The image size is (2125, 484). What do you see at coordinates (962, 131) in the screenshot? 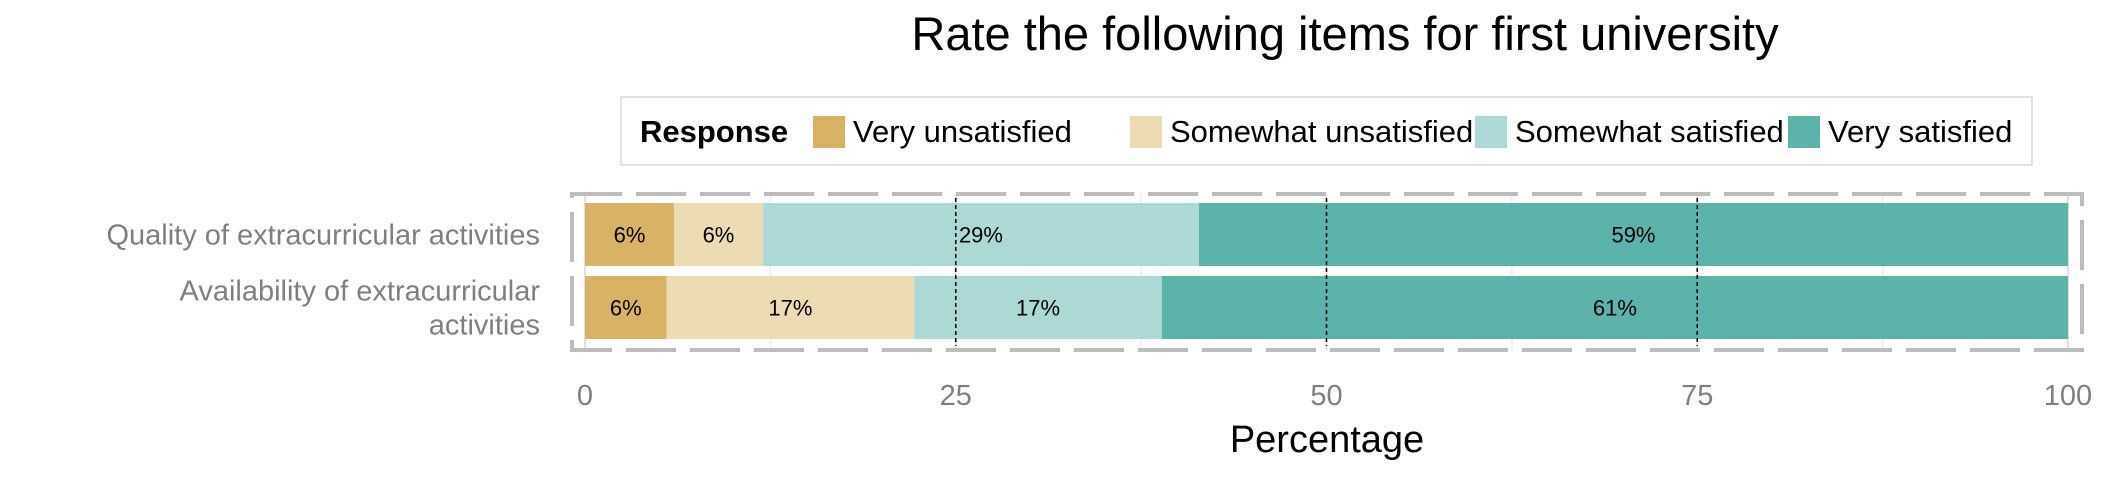
I see `legend-label: Very unsatisfied` at bounding box center [962, 131].